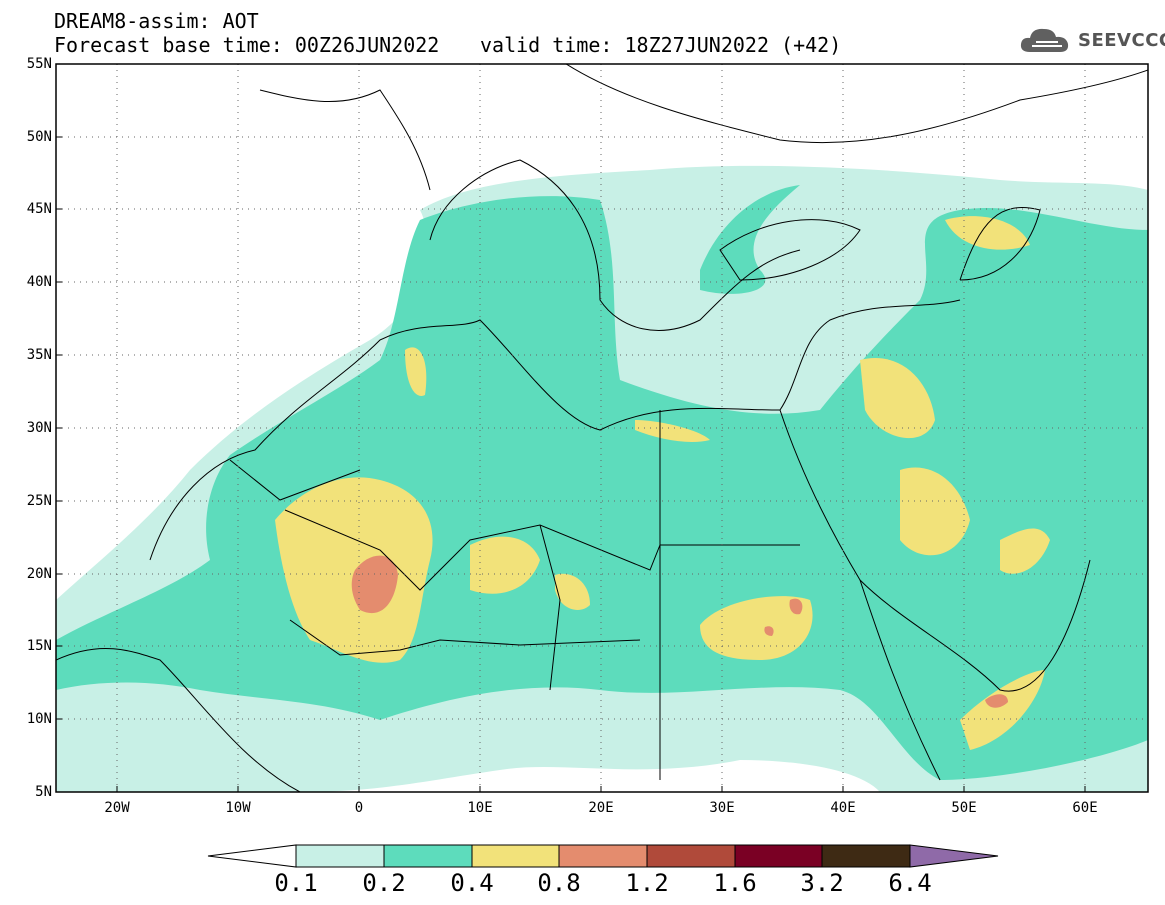 The image size is (1165, 905). I want to click on colorbar-right-arrow, so click(954, 856).